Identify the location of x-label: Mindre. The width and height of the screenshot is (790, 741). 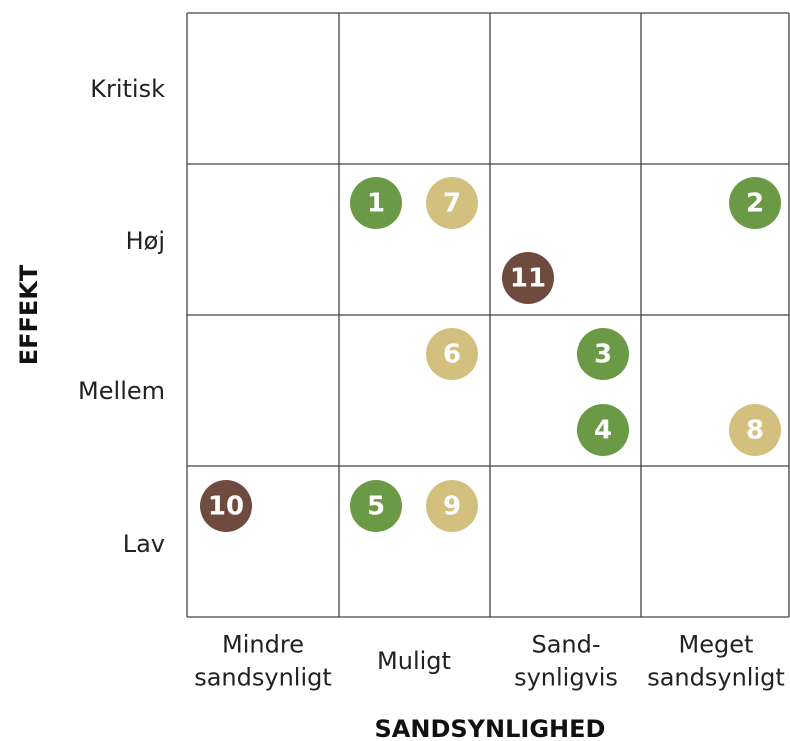
(263, 645).